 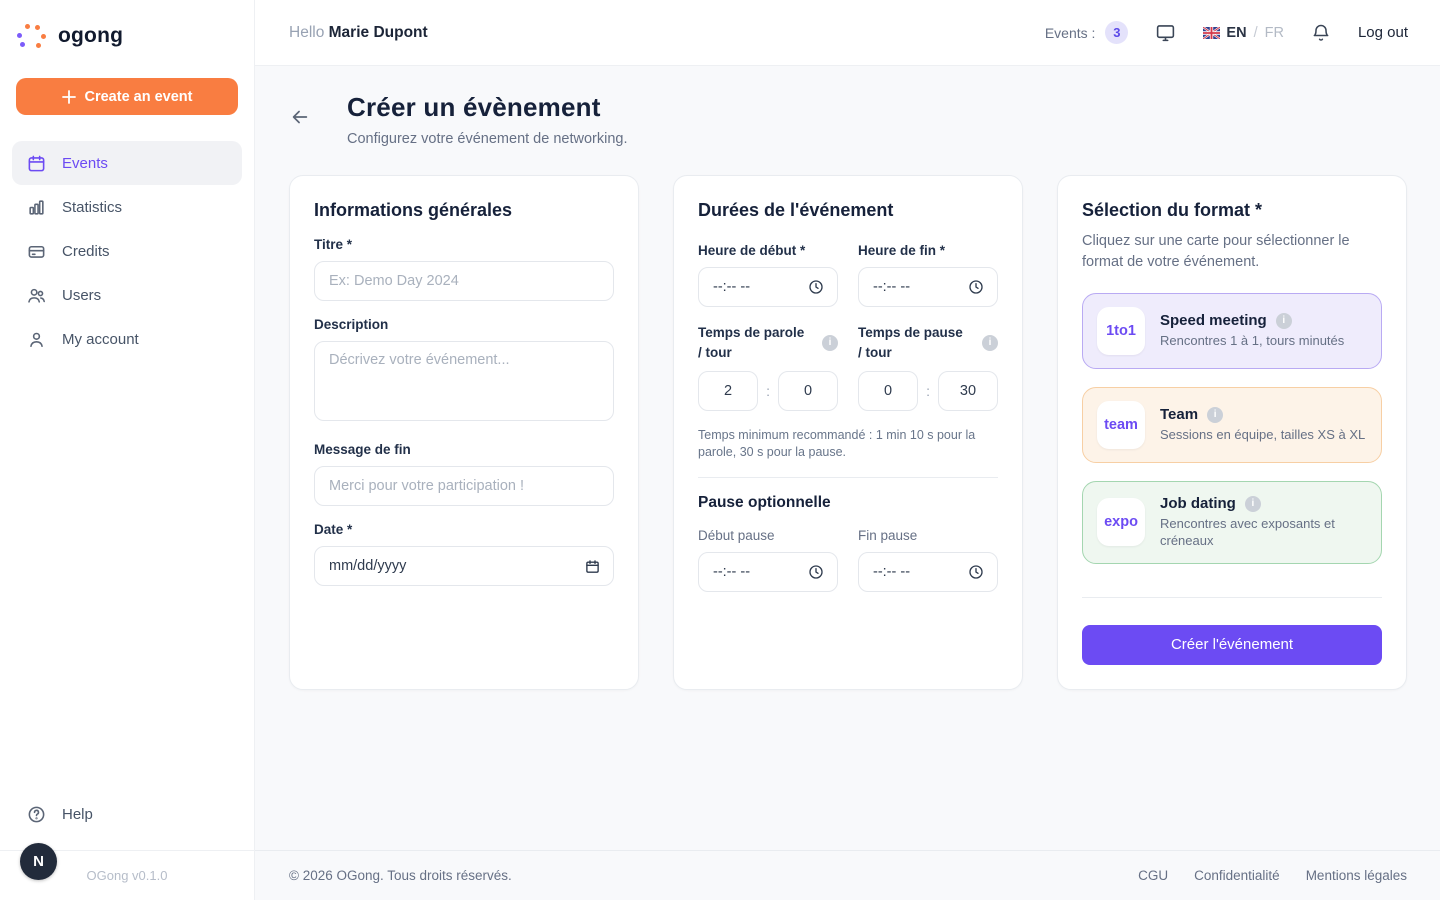 I want to click on optional-pause-title: Pause optionnelle, so click(x=764, y=502).